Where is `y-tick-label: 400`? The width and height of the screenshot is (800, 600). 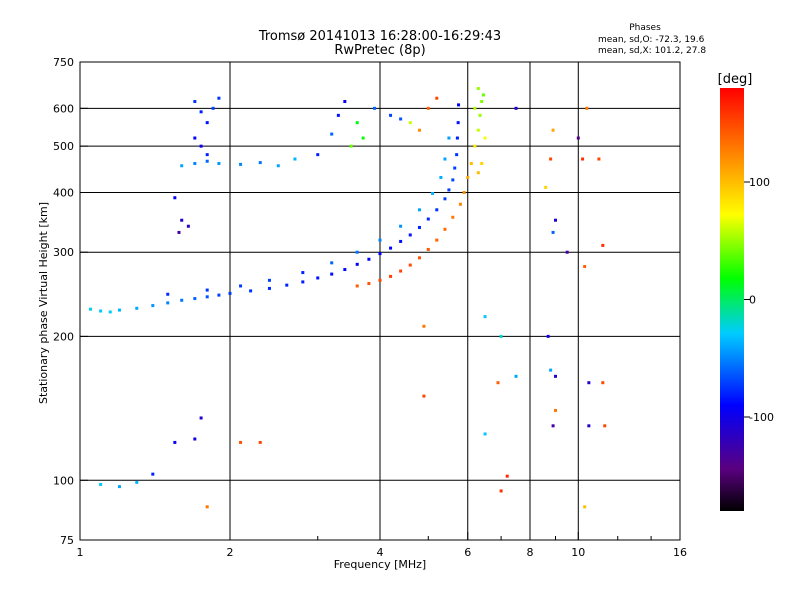 y-tick-label: 400 is located at coordinates (63, 192).